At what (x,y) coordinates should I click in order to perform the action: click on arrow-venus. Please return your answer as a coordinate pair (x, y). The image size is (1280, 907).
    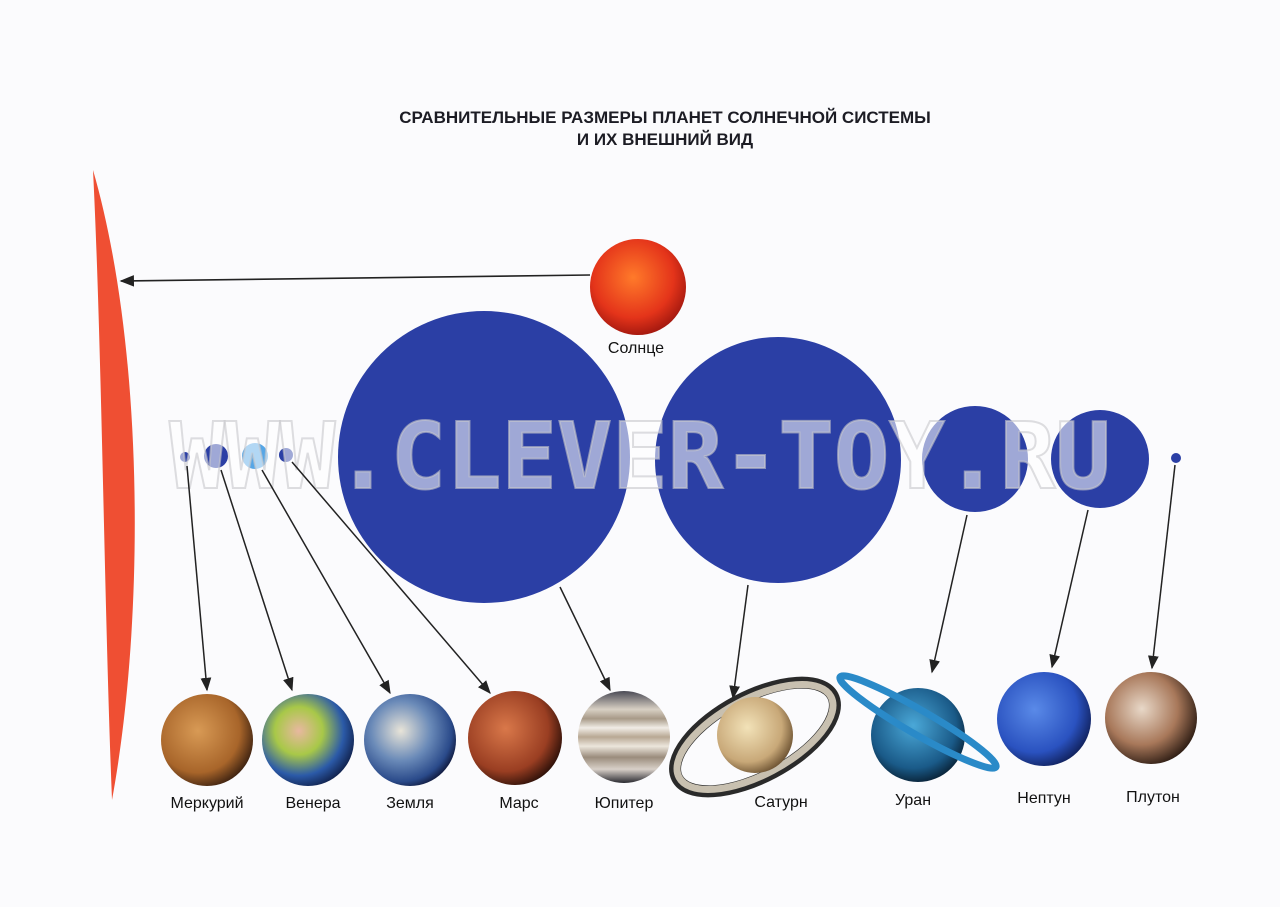
    Looking at the image, I should click on (257, 580).